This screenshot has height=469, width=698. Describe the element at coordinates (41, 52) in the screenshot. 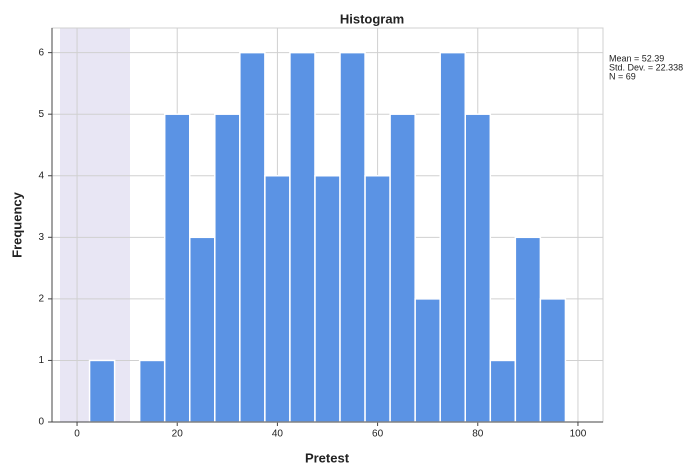

I see `y-tick-label: 6` at that location.